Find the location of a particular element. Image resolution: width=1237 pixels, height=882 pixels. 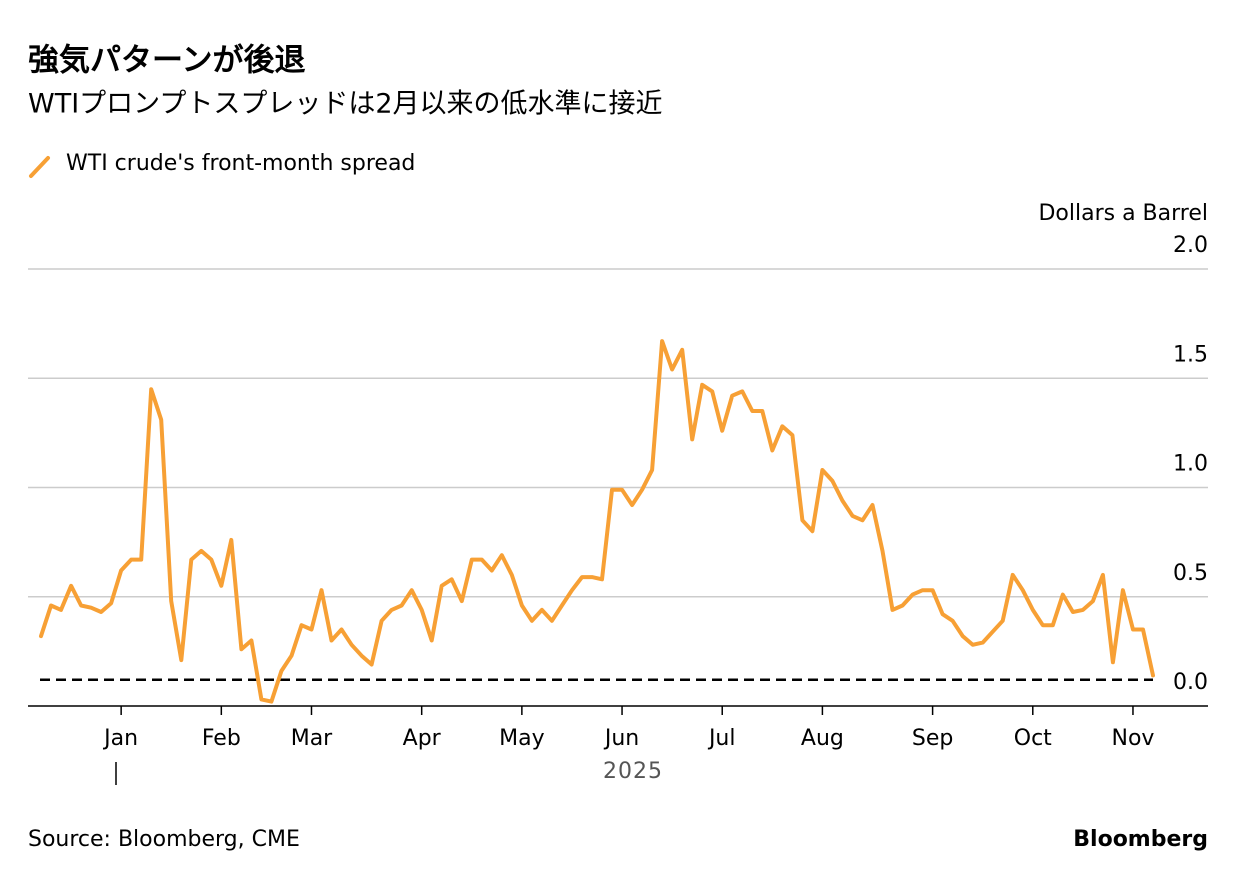

x-tick-label: Jun is located at coordinates (621, 738).